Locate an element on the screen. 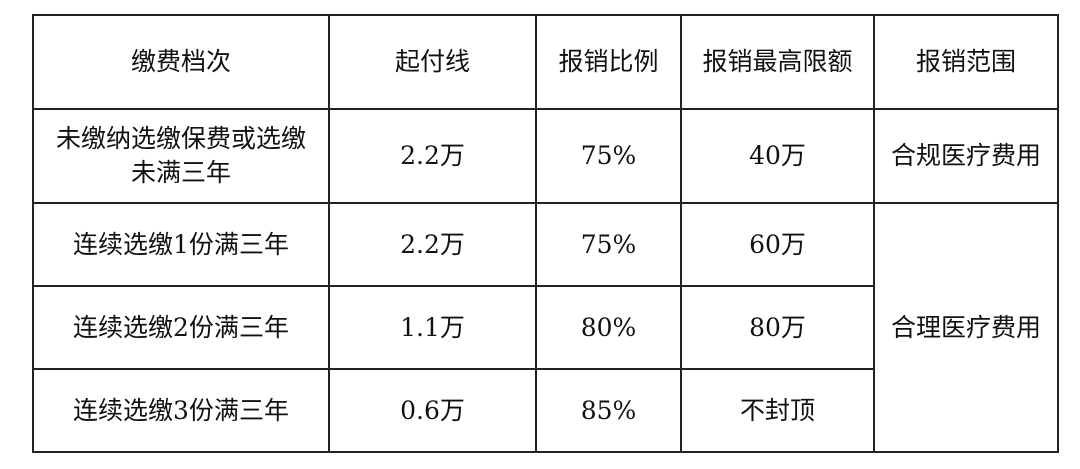 This screenshot has height=469, width=1080. cell-tier: 连续选缴2份满三年 is located at coordinates (181, 327).